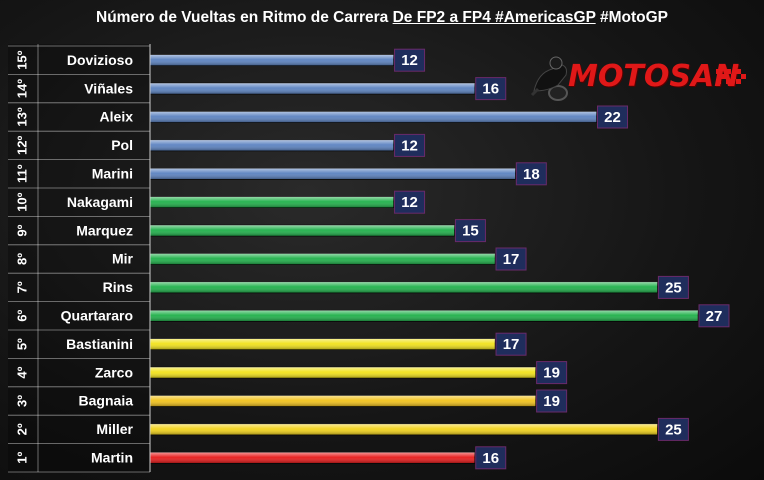  What do you see at coordinates (21, 372) in the screenshot?
I see `position-label: 4º` at bounding box center [21, 372].